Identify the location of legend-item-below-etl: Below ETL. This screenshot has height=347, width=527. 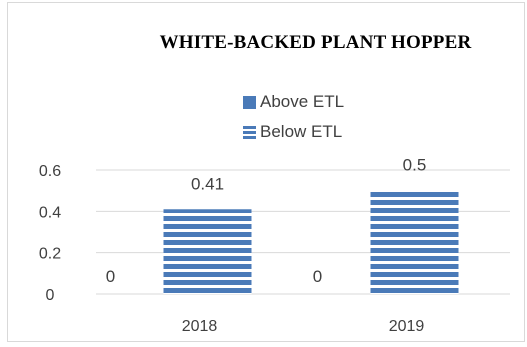
(292, 132).